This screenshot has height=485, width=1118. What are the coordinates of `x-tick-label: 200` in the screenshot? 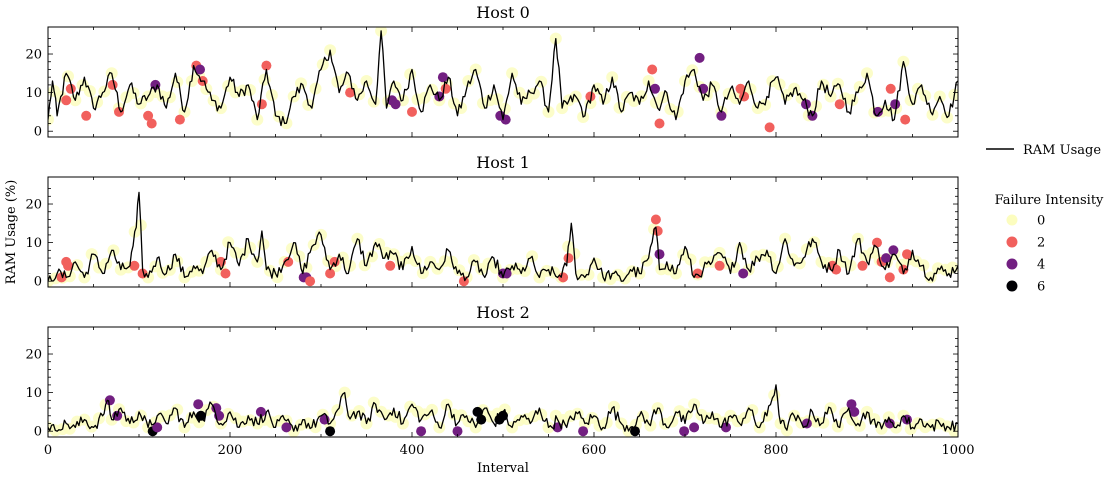 It's located at (230, 450).